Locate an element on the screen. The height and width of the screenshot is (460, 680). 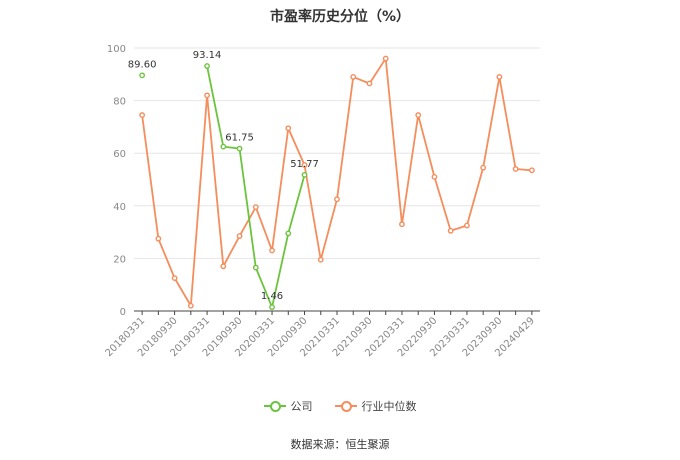
legend-label-company: 公司 is located at coordinates (301, 406).